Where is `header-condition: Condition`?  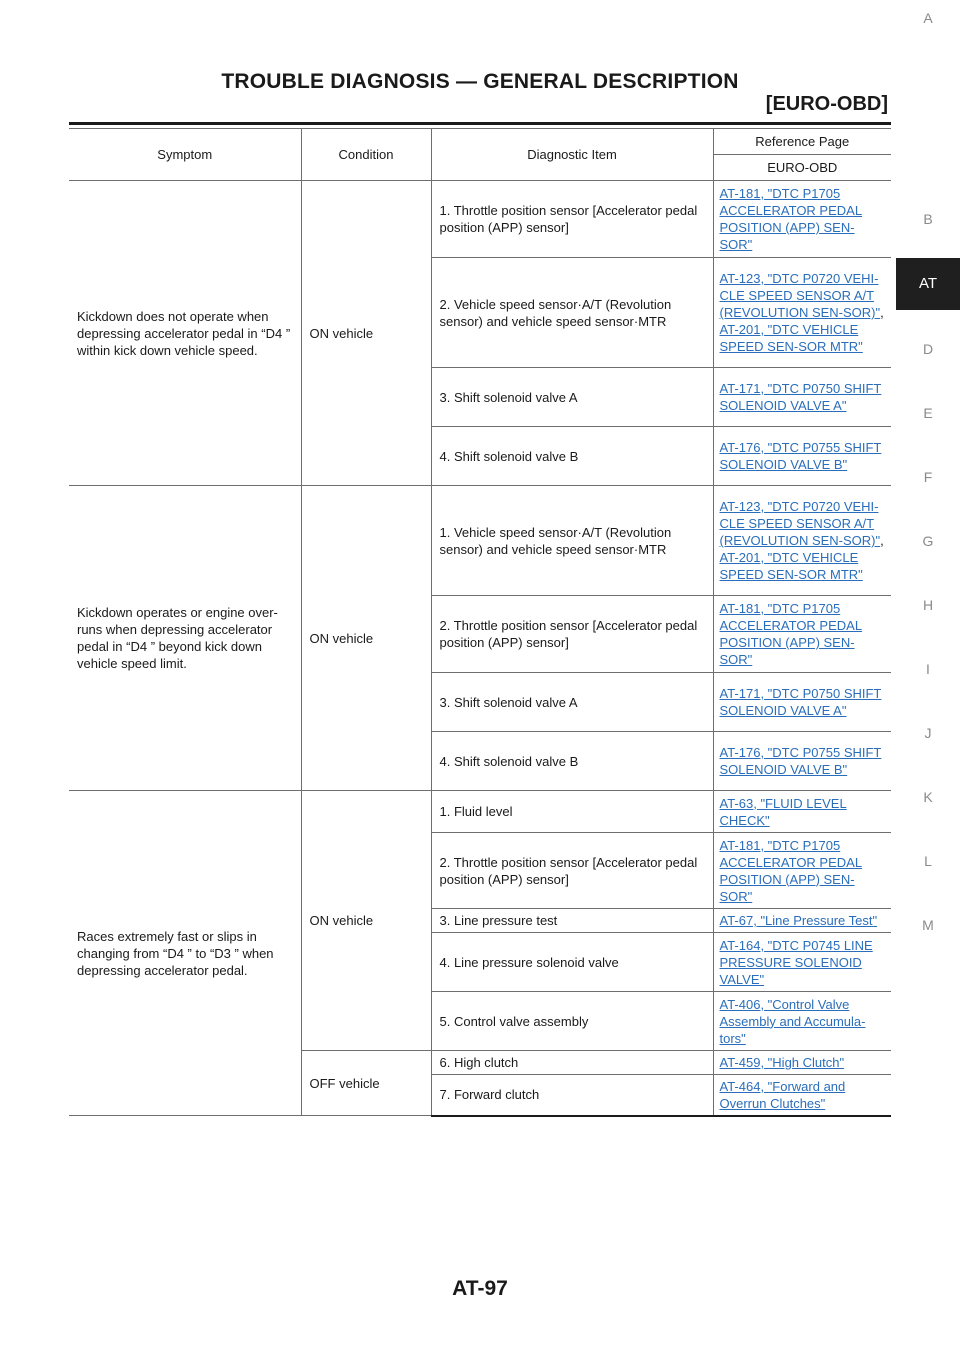 header-condition: Condition is located at coordinates (366, 154).